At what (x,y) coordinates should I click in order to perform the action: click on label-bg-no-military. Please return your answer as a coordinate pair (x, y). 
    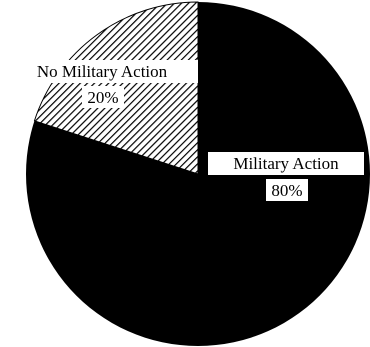
    Looking at the image, I should click on (102, 71).